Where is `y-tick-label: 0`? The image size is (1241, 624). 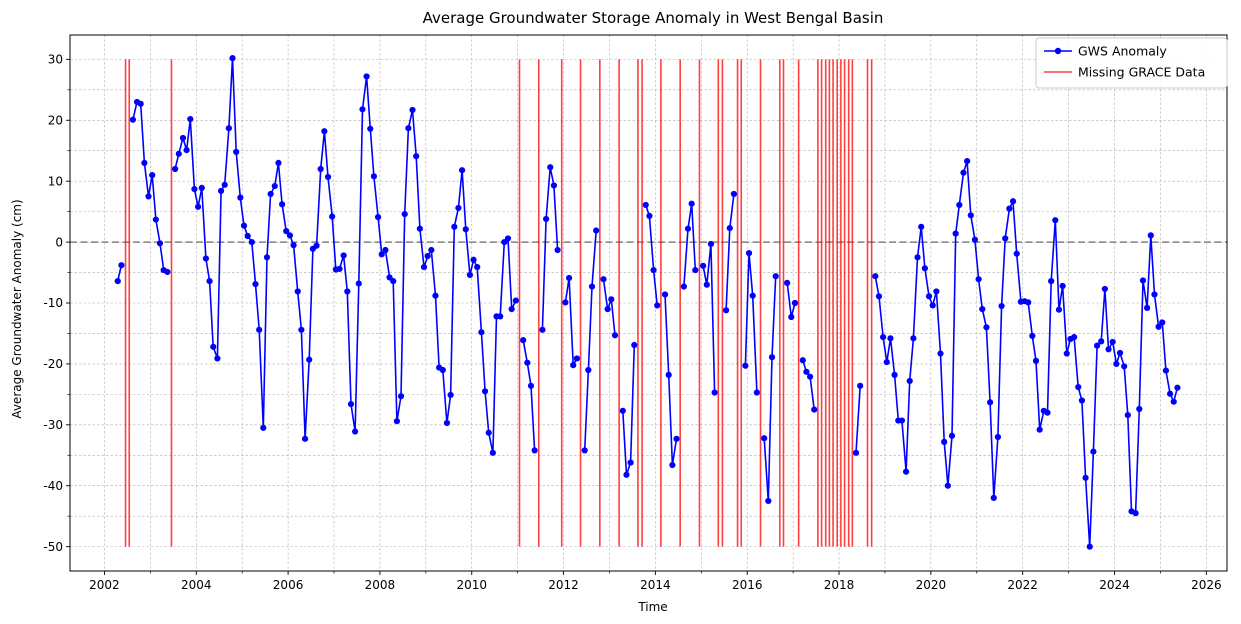
y-tick-label: 0 is located at coordinates (59, 242).